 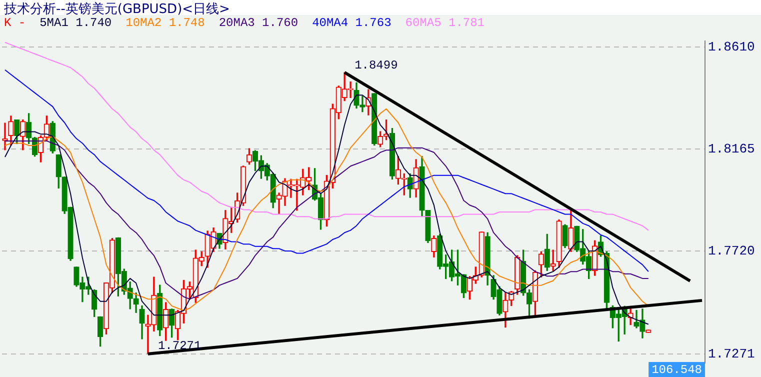 What do you see at coordinates (258, 23) in the screenshot?
I see `text: 20MA3 1.760` at bounding box center [258, 23].